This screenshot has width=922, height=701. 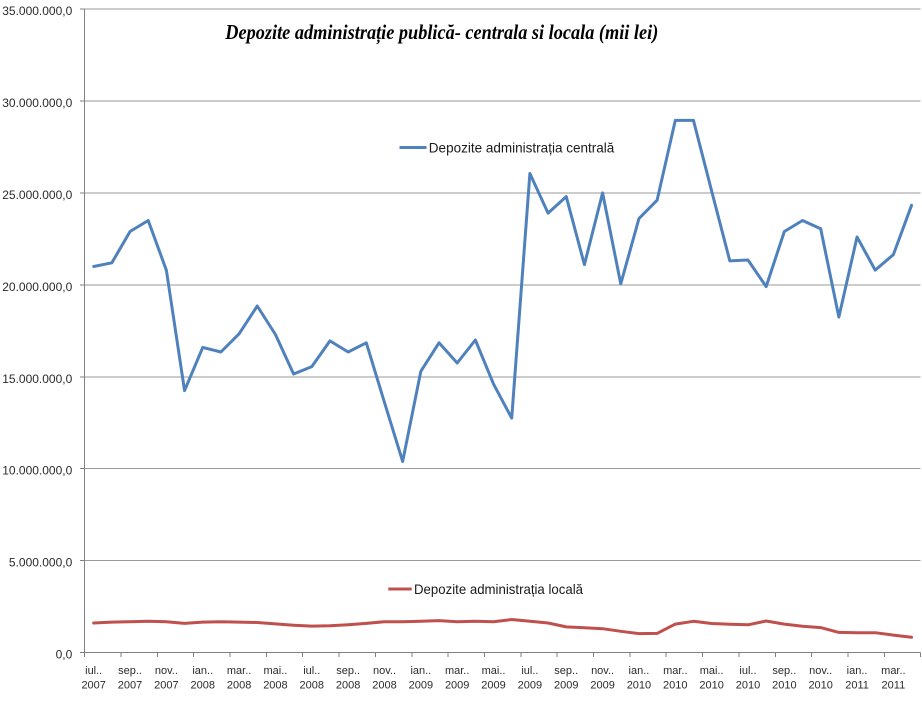 I want to click on svg-text: 15.000.000,0, so click(x=37, y=379).